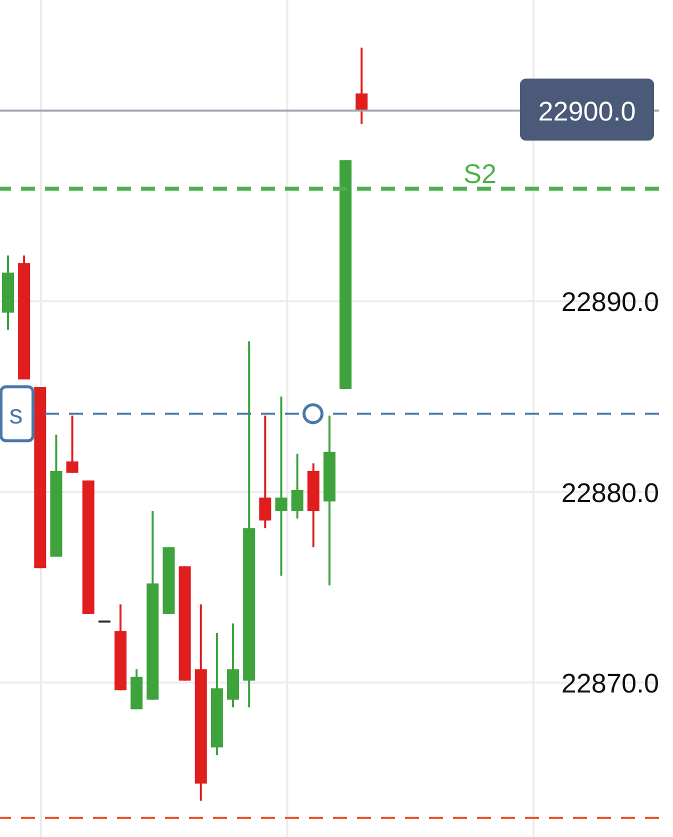 This screenshot has height=837, width=673. I want to click on candlestick, so click(281, 486).